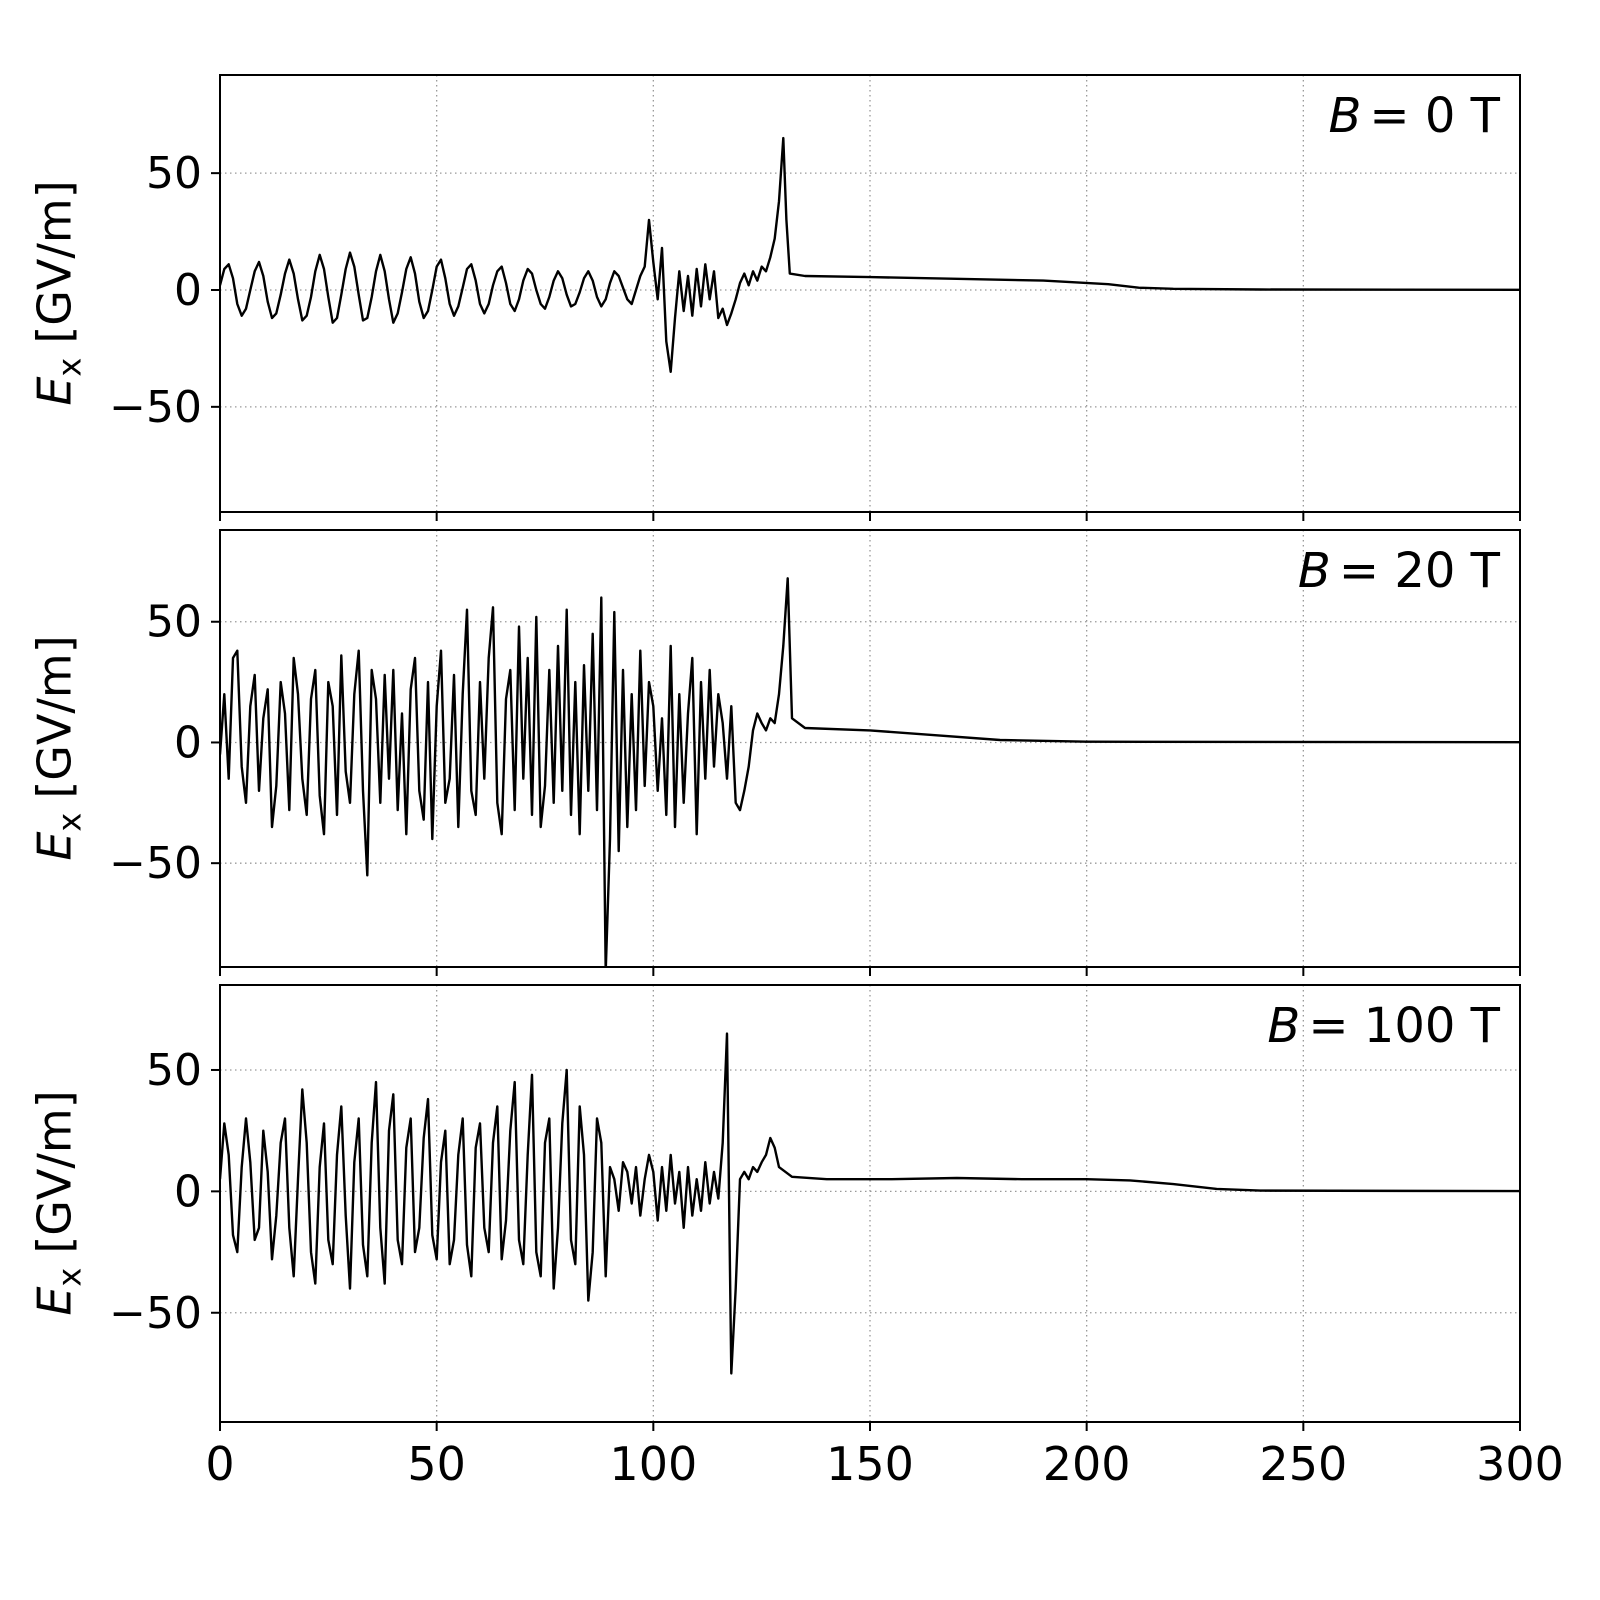 Image resolution: width=1600 pixels, height=1600 pixels. I want to click on x-tick-label: 100, so click(653, 1464).